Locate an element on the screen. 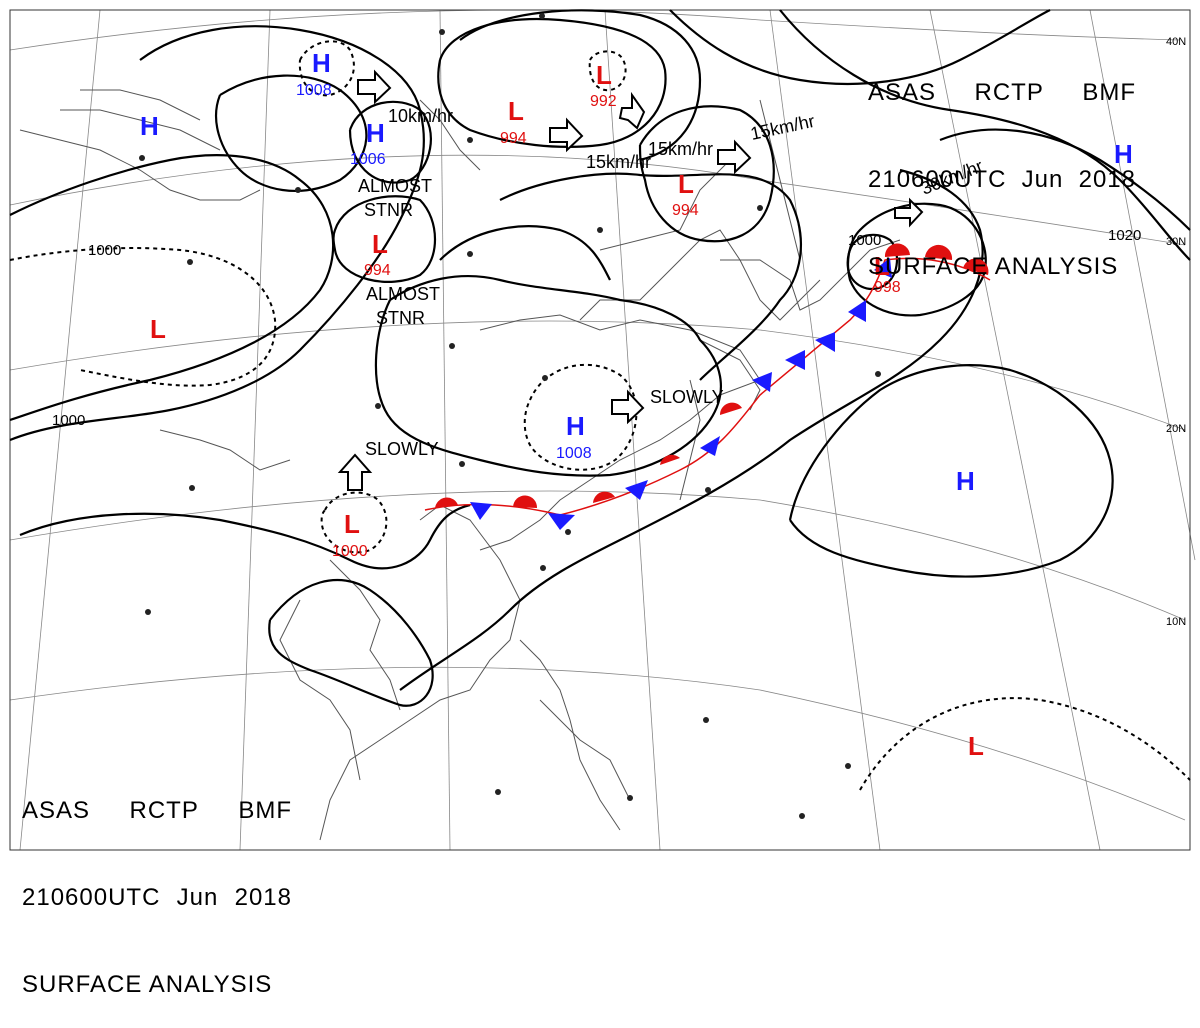 This screenshot has width=1200, height=1028. latitude-label: 40N is located at coordinates (1176, 42).